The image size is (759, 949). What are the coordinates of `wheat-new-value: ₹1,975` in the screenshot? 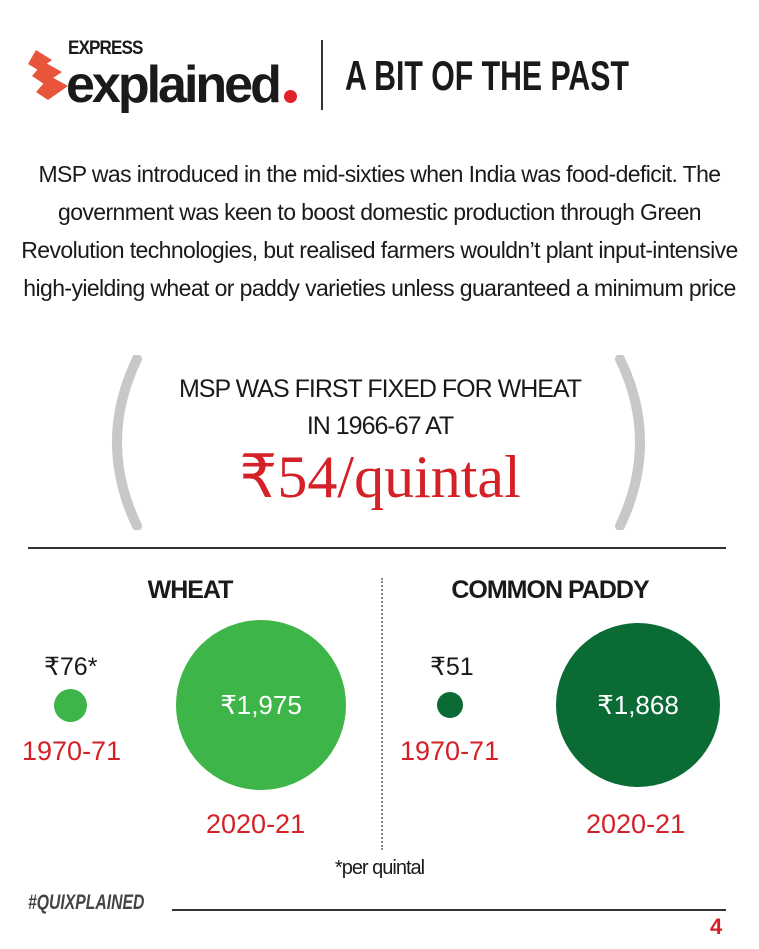 It's located at (261, 704).